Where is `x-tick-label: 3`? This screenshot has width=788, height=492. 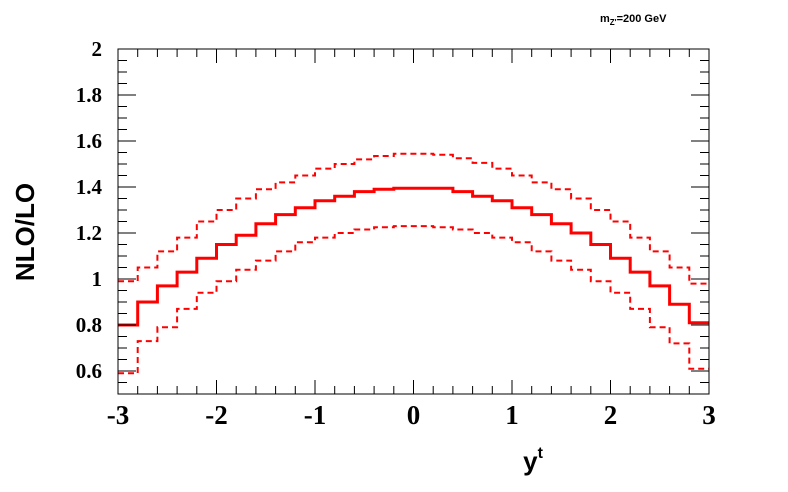
x-tick-label: 3 is located at coordinates (709, 415).